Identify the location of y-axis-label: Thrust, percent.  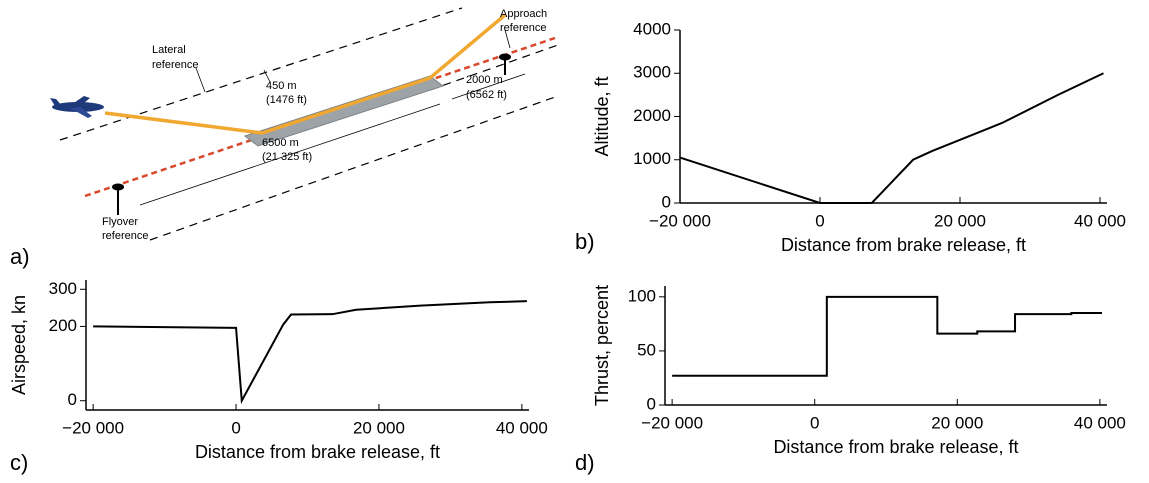
(602, 345).